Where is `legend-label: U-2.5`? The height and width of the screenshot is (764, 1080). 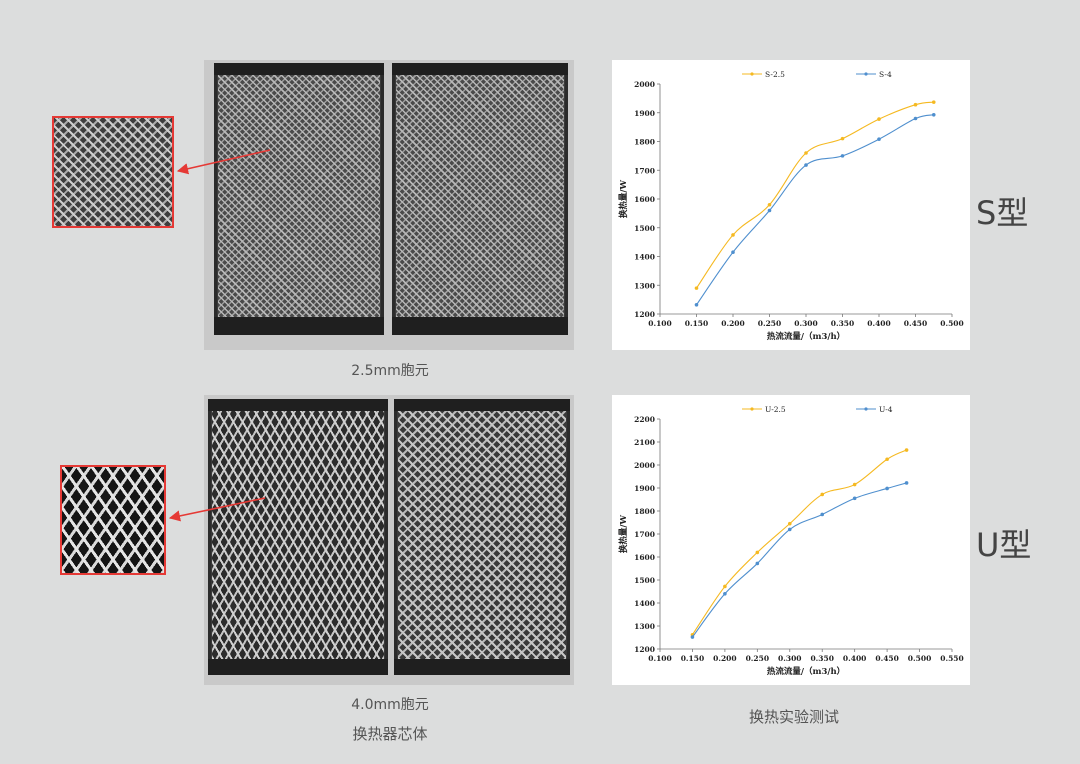
legend-label: U-2.5 is located at coordinates (775, 409).